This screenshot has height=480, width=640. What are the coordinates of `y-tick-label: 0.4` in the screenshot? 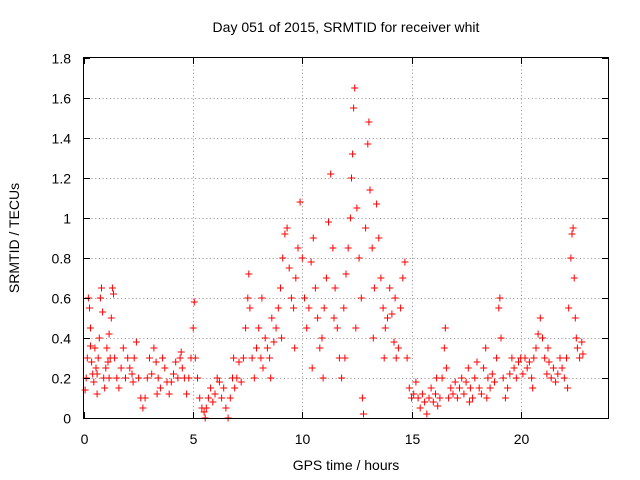 It's located at (62, 339).